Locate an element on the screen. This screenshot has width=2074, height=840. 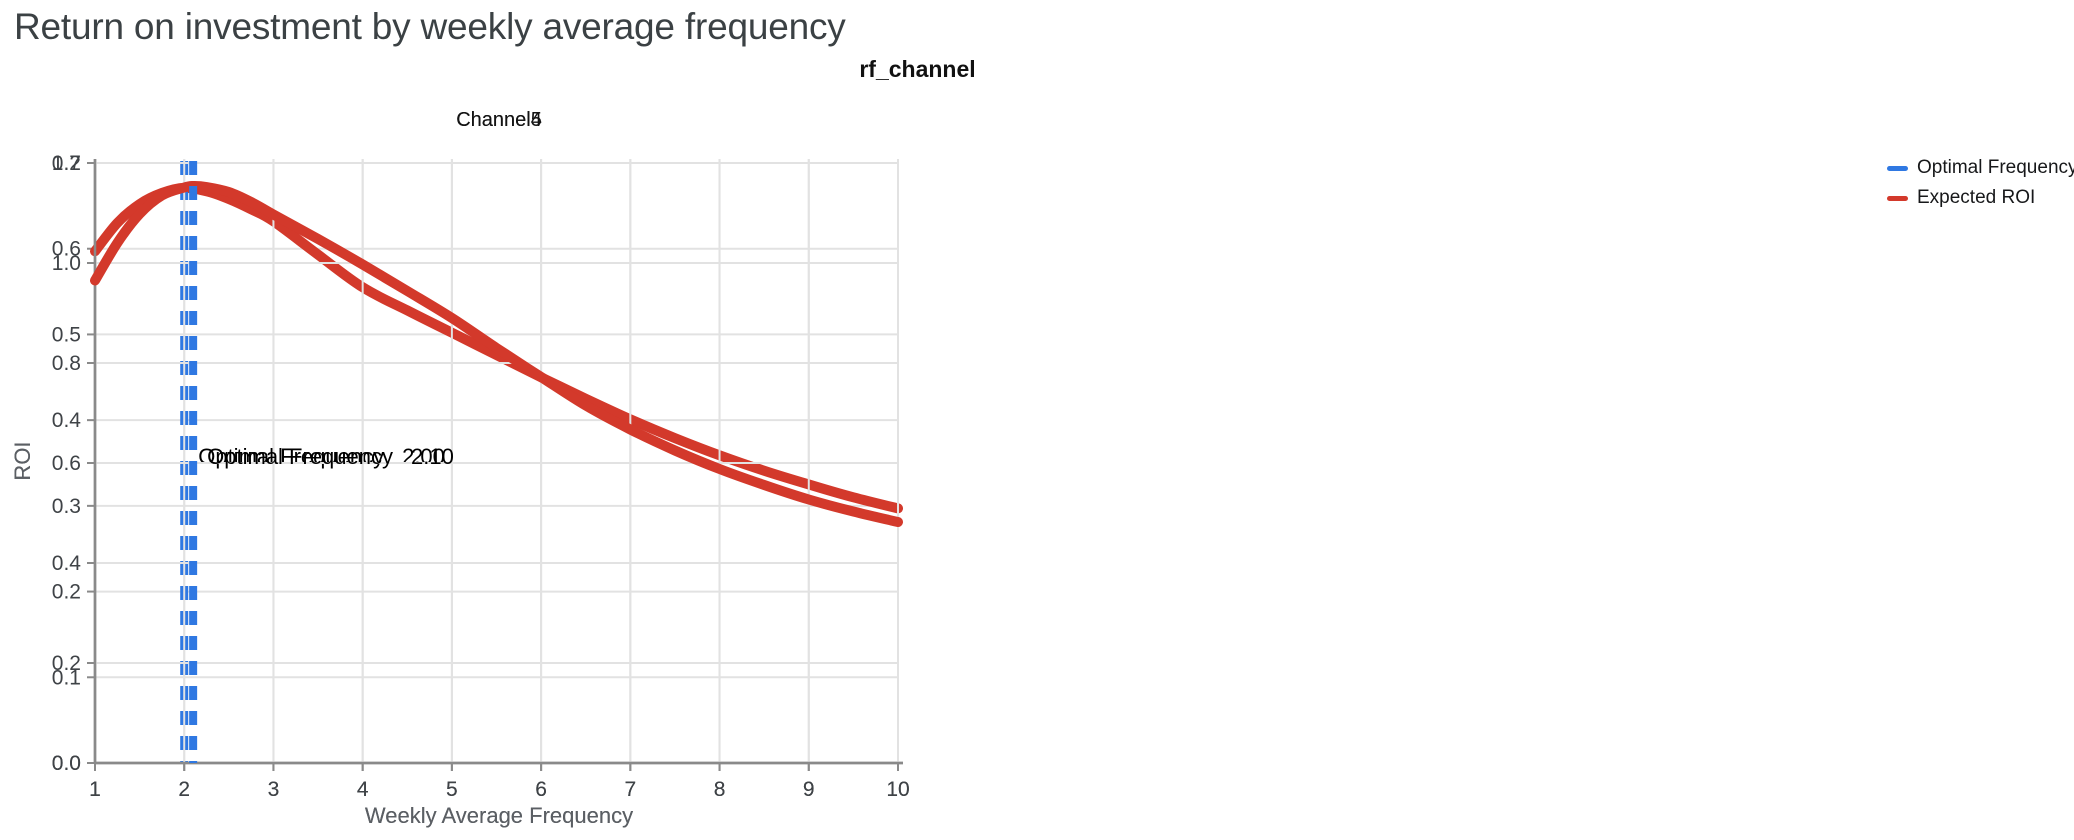
x-tick-label: 8 is located at coordinates (720, 789).